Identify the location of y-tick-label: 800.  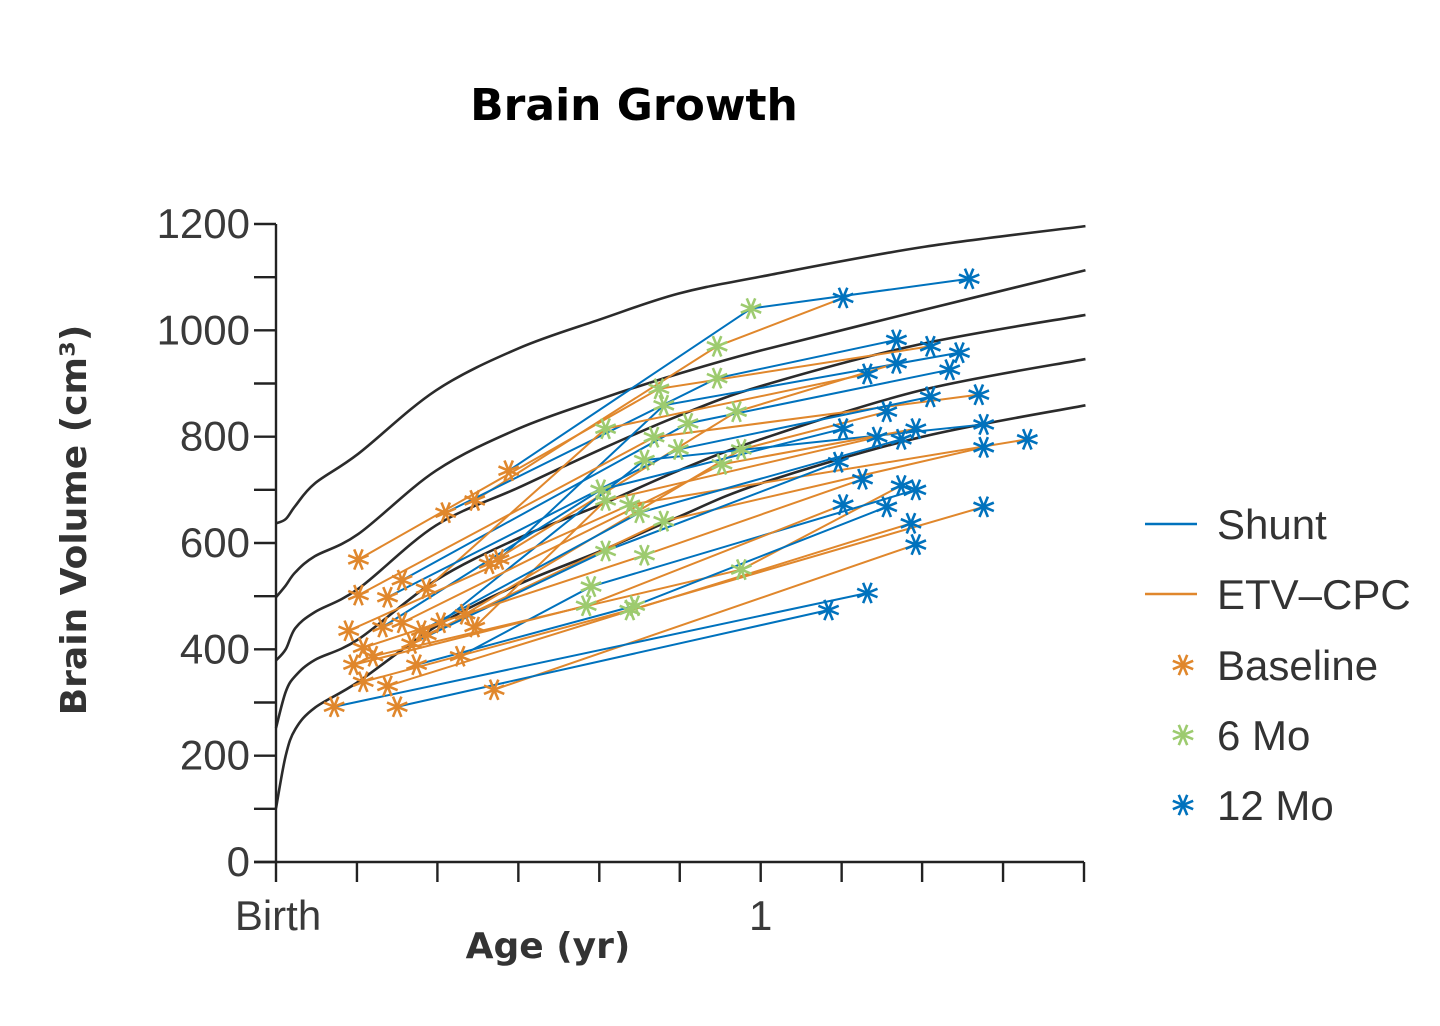
(215, 436).